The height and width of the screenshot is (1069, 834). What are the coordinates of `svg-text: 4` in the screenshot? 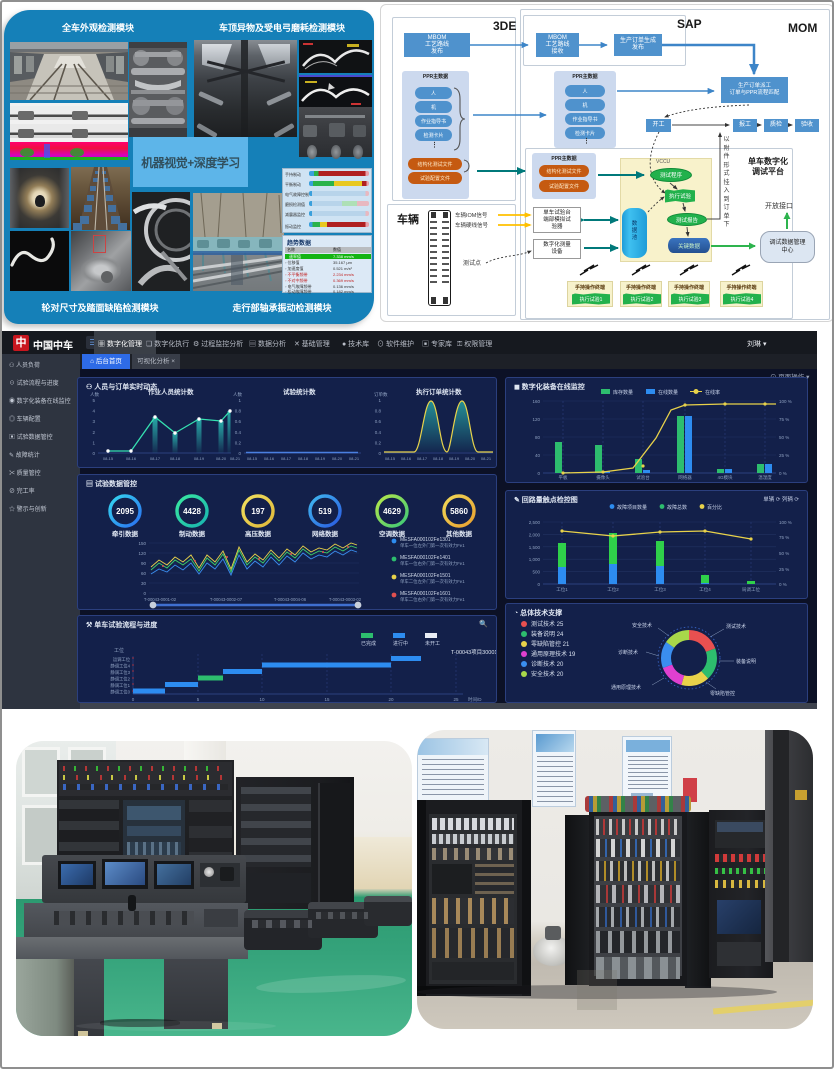 It's located at (93, 411).